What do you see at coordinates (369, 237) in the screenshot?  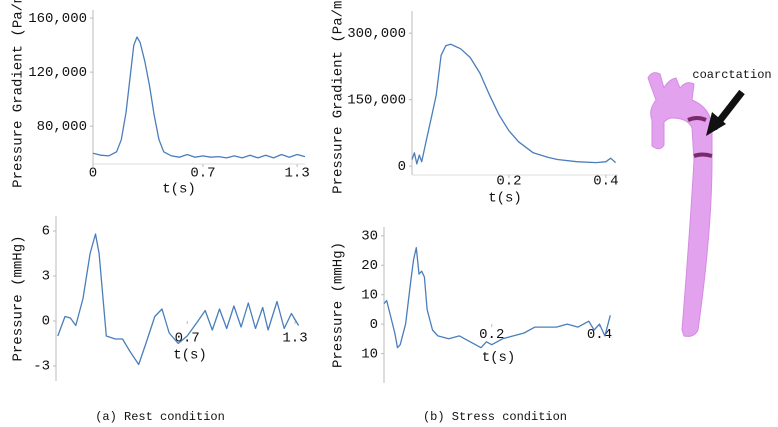 I see `y-tick-label: 30` at bounding box center [369, 237].